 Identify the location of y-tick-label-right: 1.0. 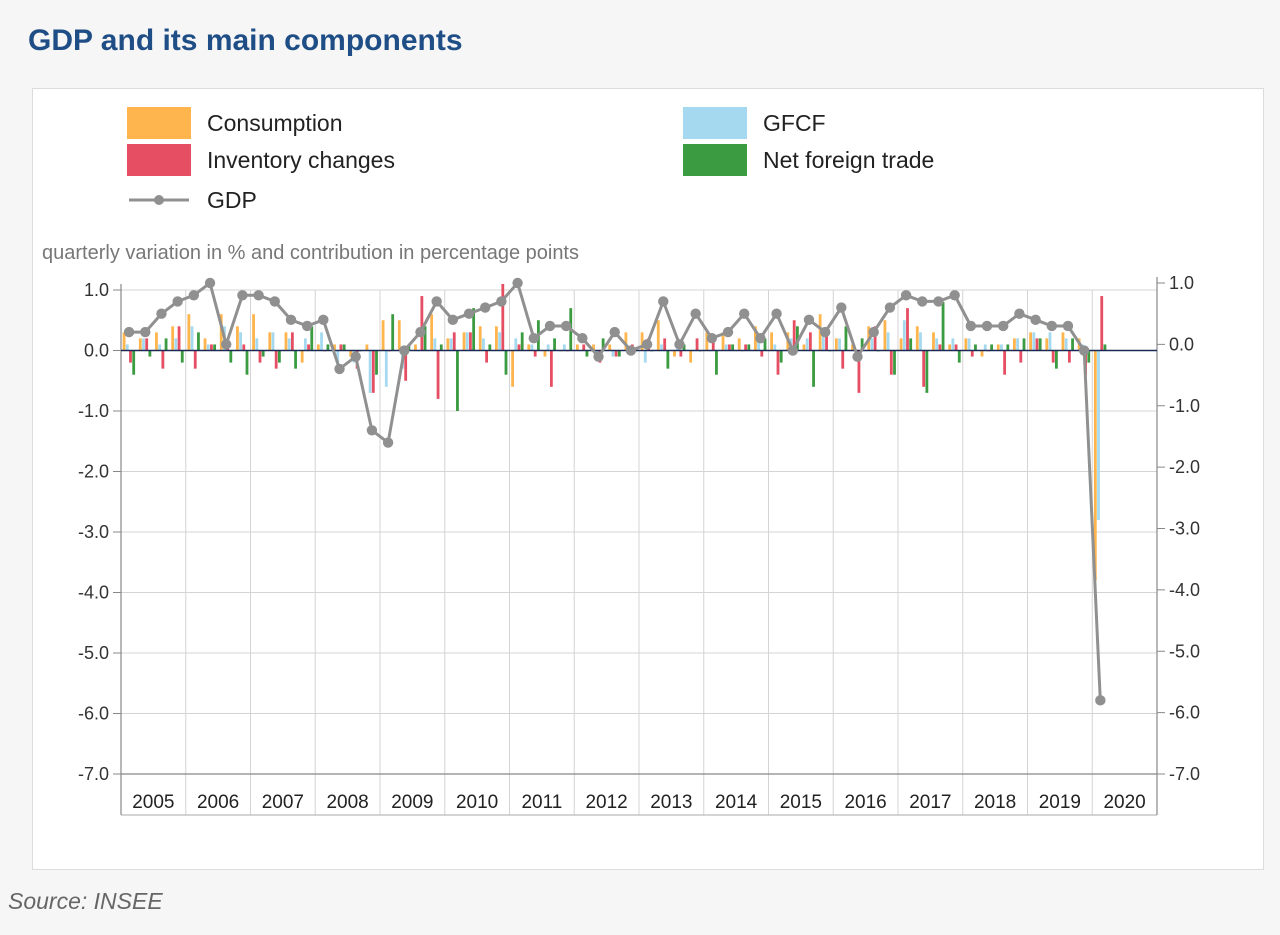
(1181, 283).